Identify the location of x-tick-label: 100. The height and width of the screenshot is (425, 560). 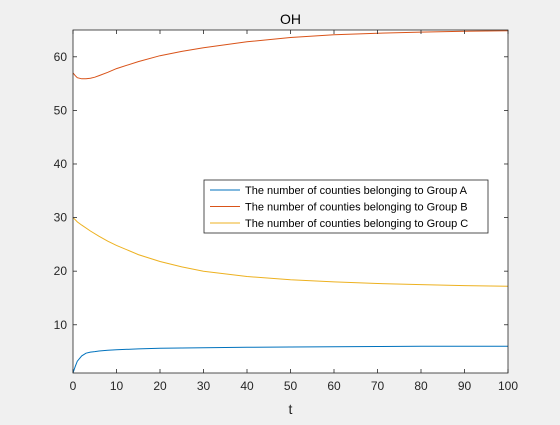
(508, 386).